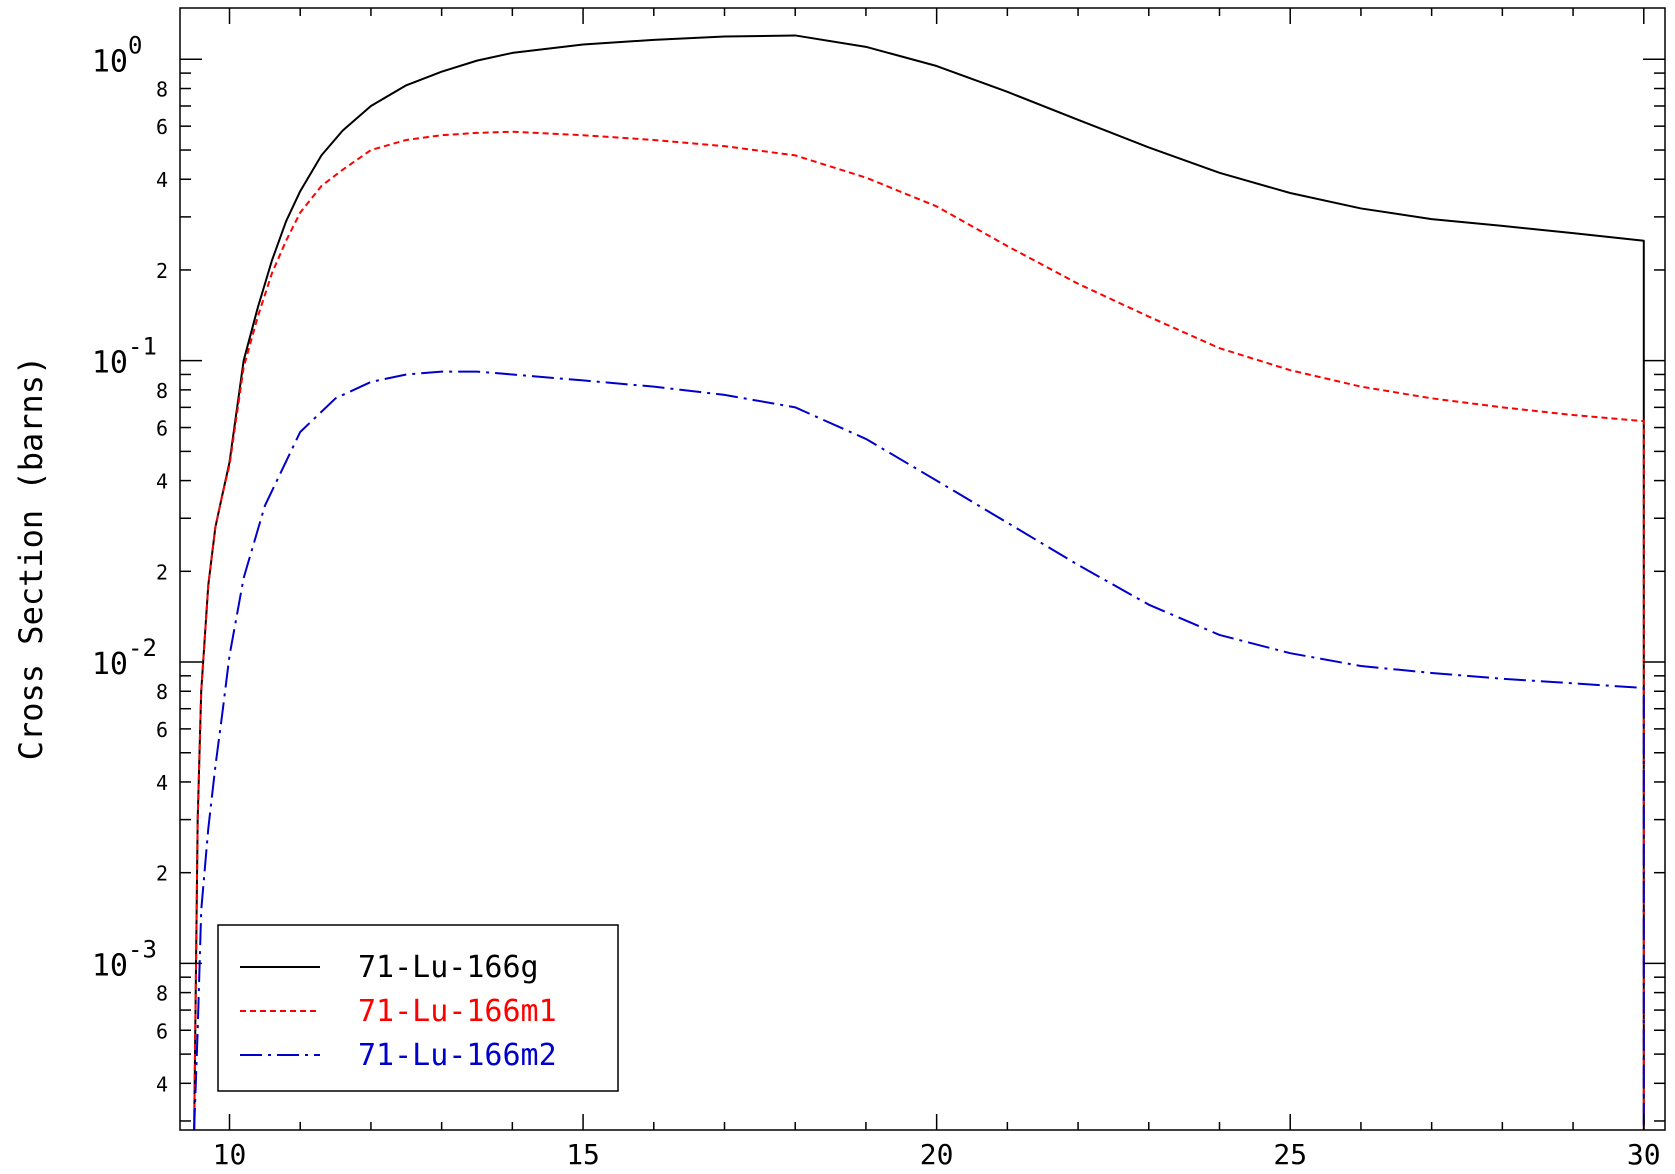 The width and height of the screenshot is (1675, 1174). I want to click on y-major-tick-exponent: -2, so click(142, 648).